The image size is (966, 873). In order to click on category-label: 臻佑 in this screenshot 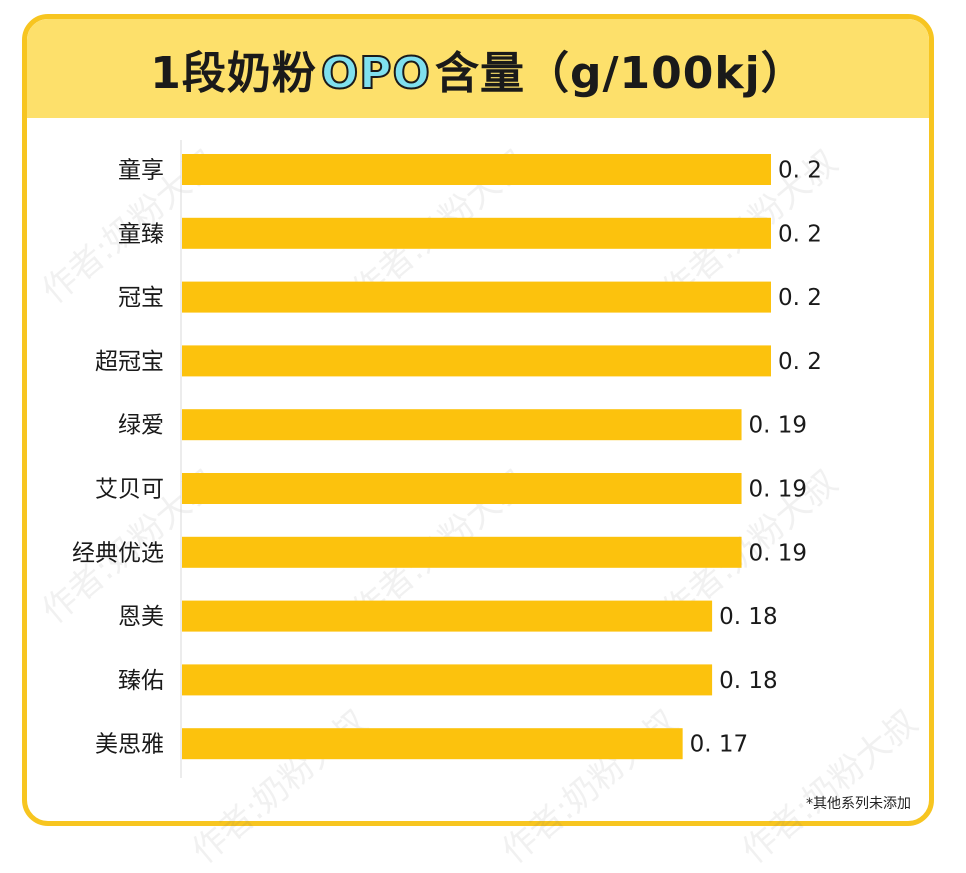, I will do `click(141, 681)`.